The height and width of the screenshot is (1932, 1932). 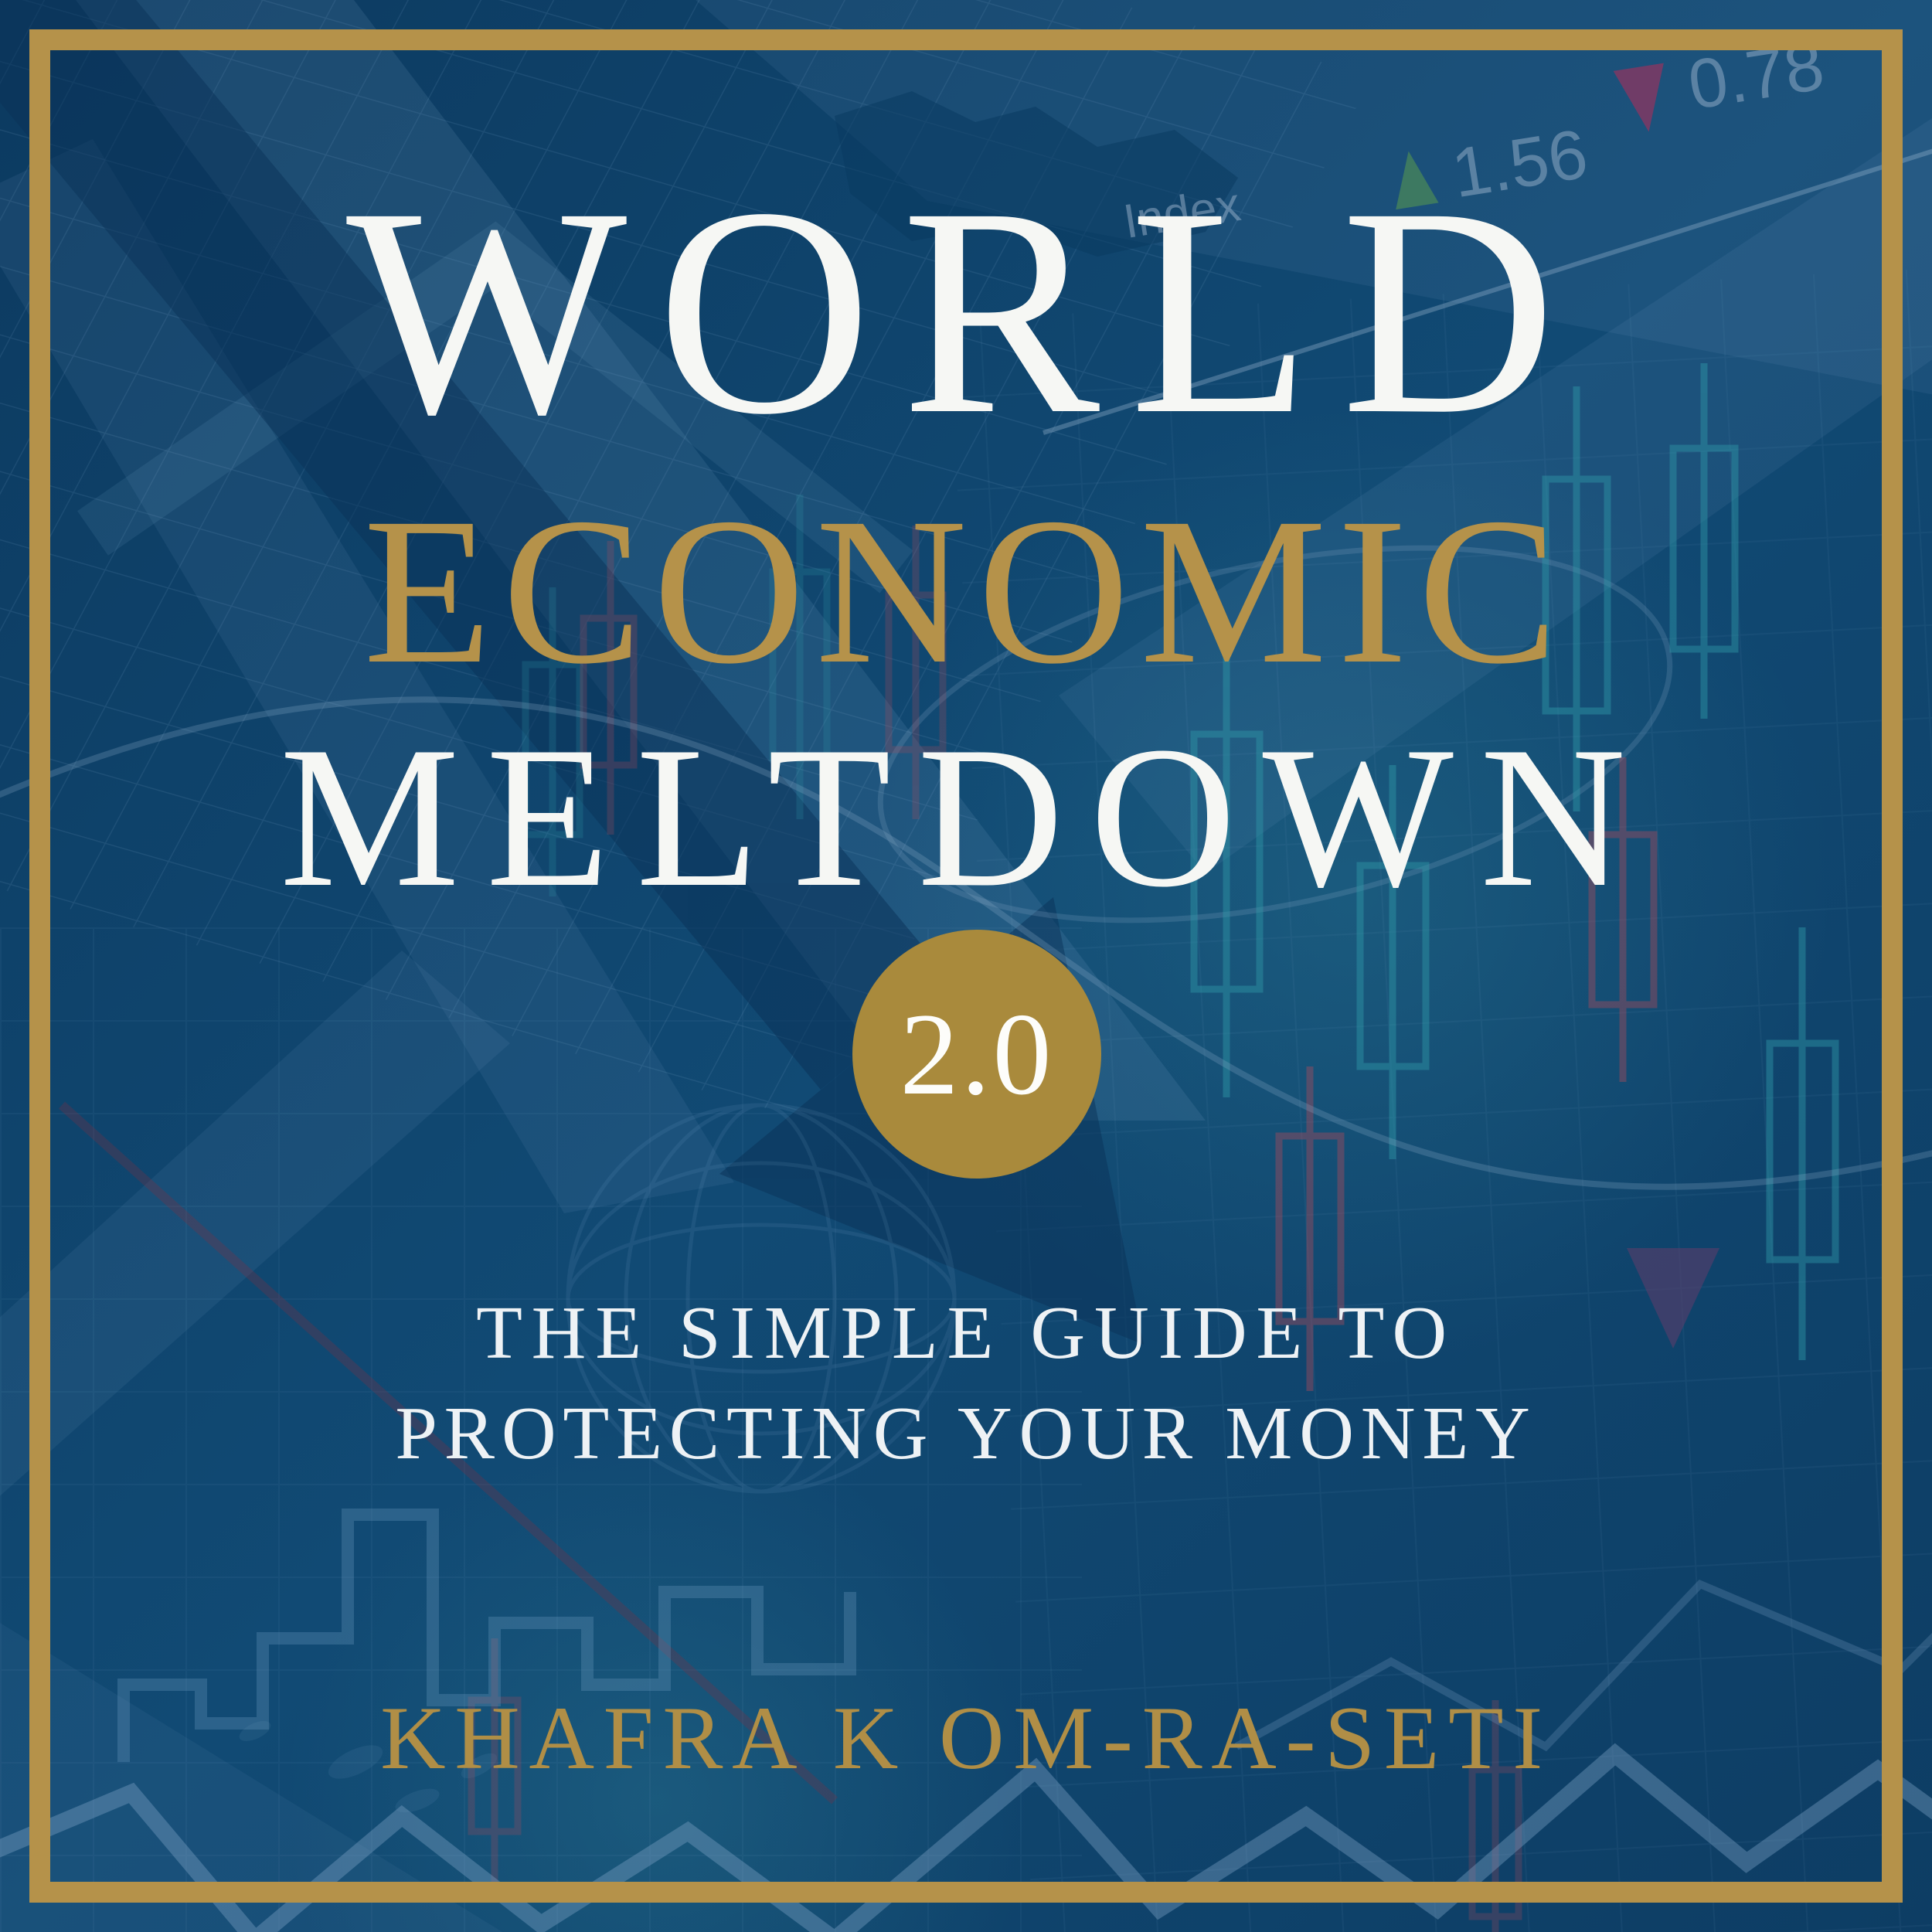 I want to click on down-triangle-icon, so click(x=1639, y=98).